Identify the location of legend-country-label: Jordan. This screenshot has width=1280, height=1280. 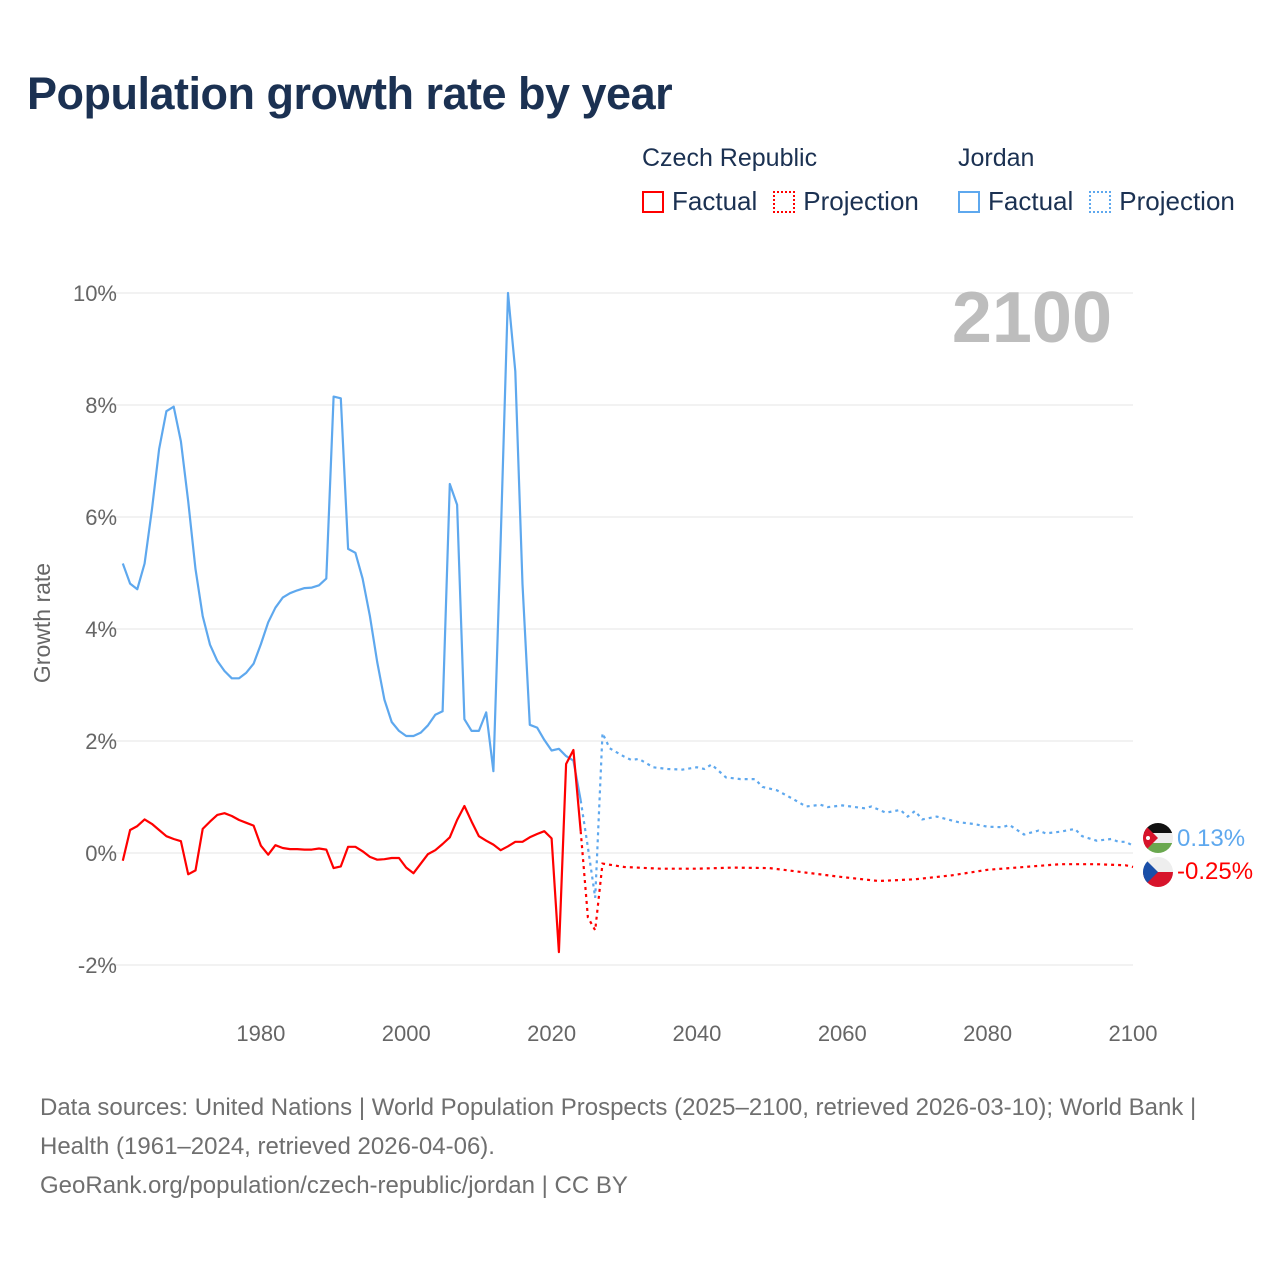
(996, 158).